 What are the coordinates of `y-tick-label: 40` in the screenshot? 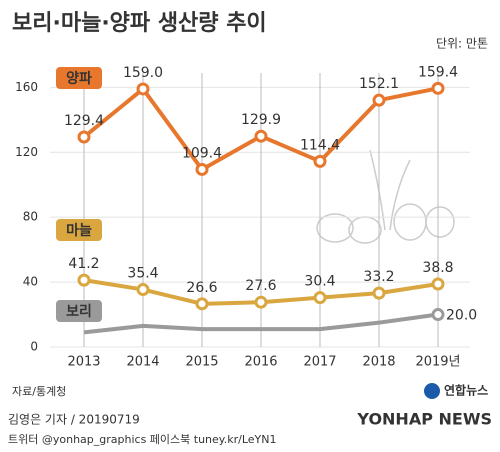 It's located at (30, 282).